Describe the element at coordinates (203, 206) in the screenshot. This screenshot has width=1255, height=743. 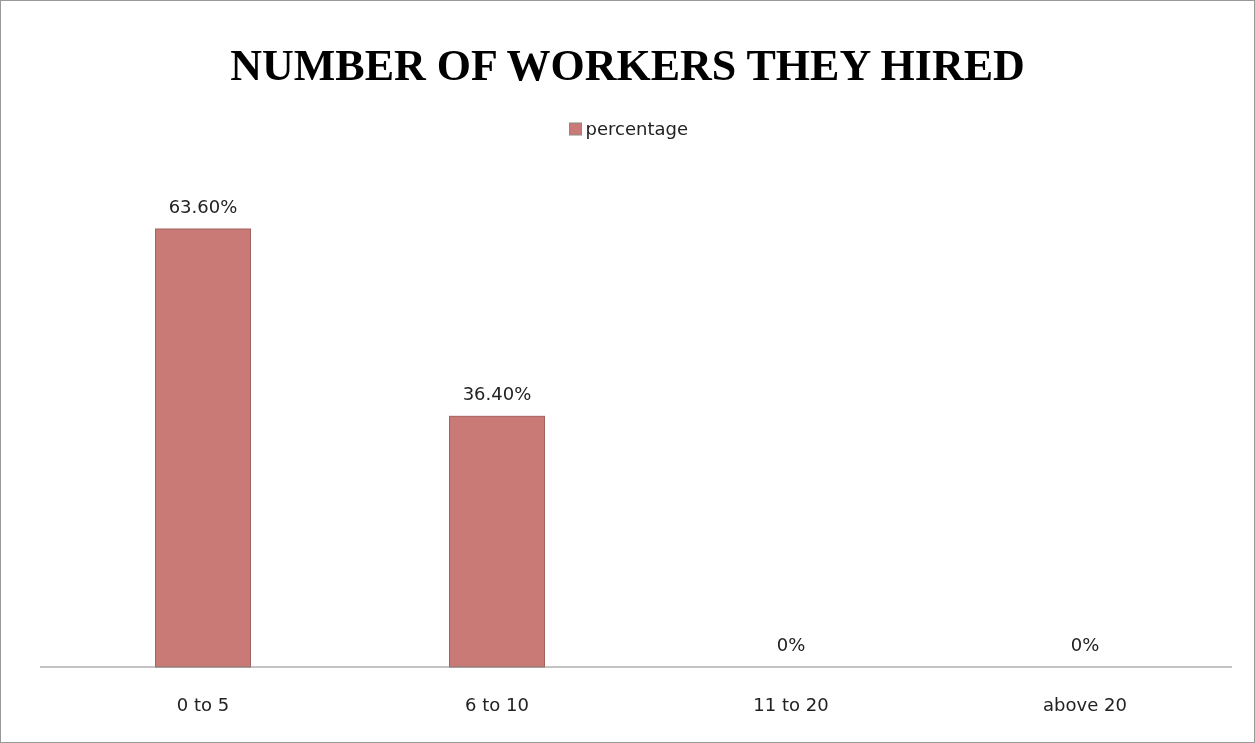
I see `data-label: 63.60%` at that location.